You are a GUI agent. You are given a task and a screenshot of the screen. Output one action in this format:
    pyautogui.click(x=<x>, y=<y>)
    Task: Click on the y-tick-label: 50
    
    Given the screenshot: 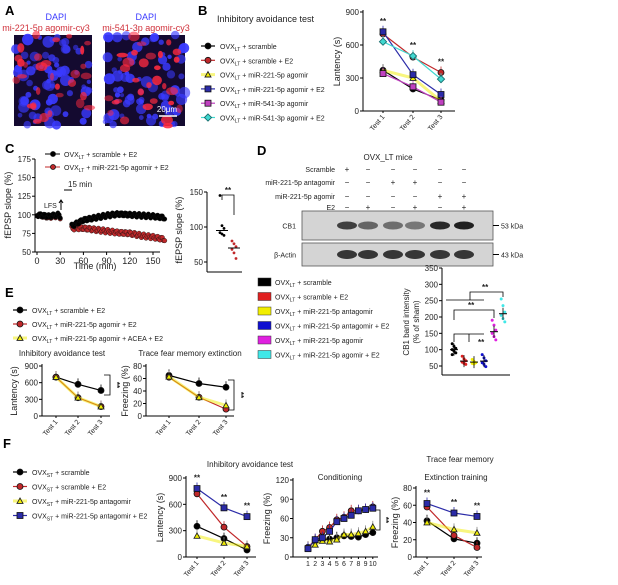 What is the action you would take?
    pyautogui.click(x=433, y=366)
    